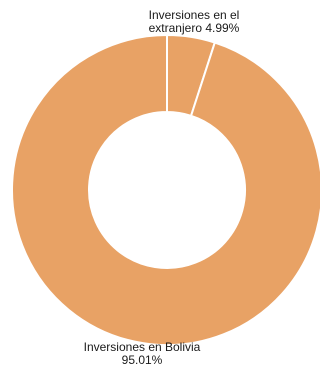 Image resolution: width=320 pixels, height=374 pixels. I want to click on slice-label-0: Inversiones en el extranjero 4.99%, so click(194, 21).